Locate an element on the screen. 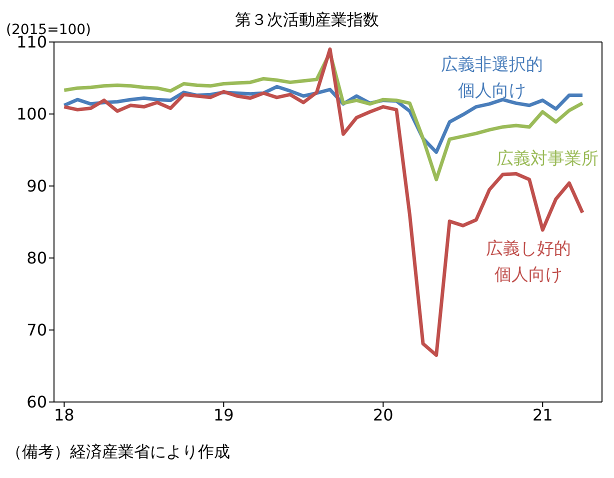  y-tick-label: 90 is located at coordinates (36, 186).